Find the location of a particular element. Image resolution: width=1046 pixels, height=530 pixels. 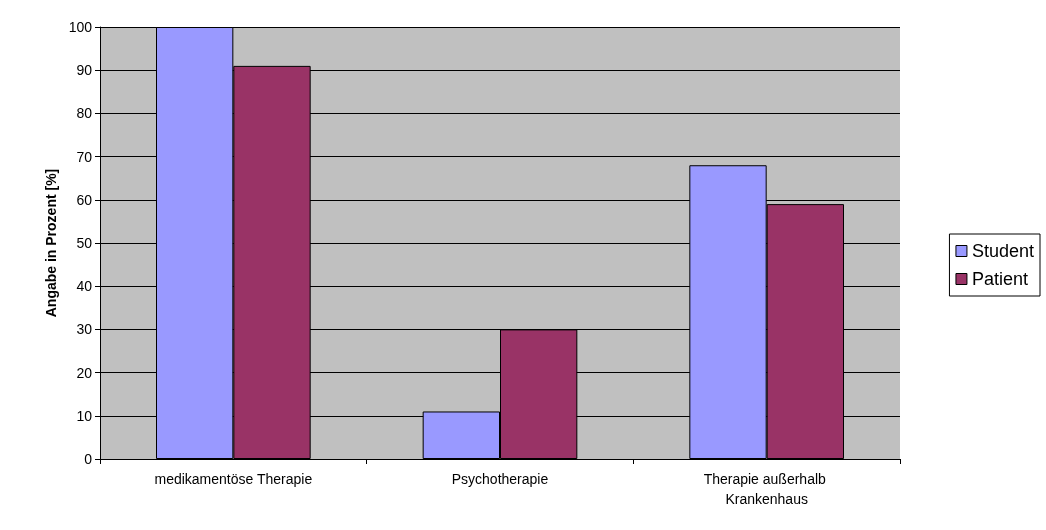

y-tick-label: 90 is located at coordinates (84, 70).